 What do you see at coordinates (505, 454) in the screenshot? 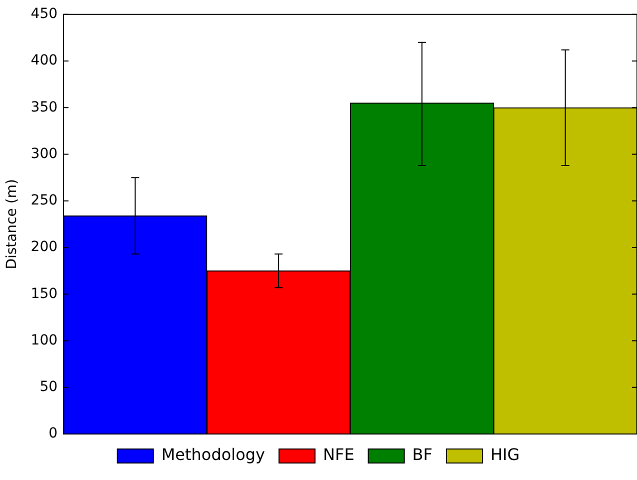
I see `legend-label: HIG` at bounding box center [505, 454].